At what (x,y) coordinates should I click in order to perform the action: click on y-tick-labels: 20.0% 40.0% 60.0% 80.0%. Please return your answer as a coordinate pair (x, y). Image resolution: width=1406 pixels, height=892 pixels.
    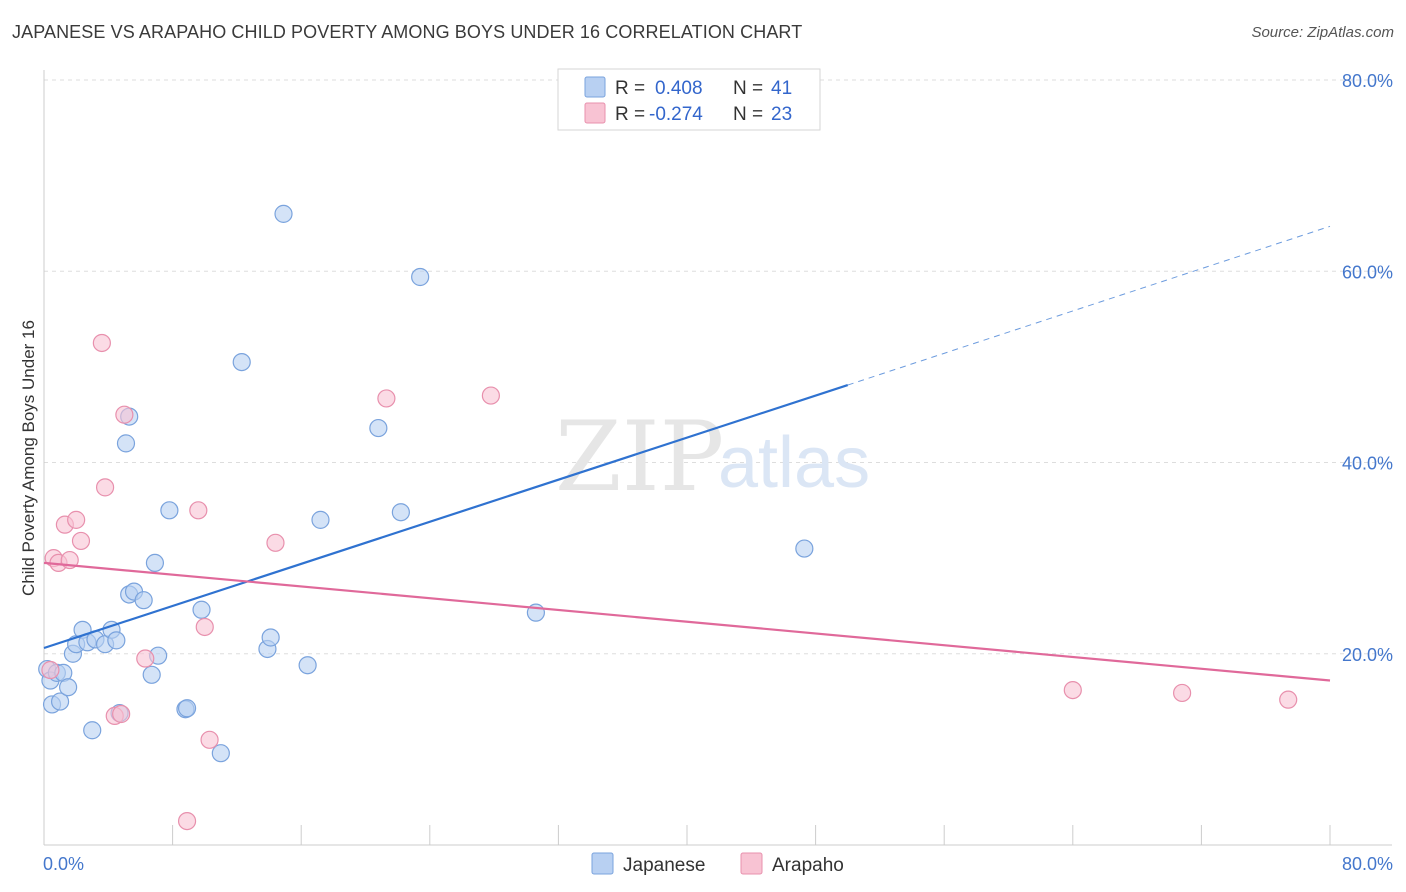
    Looking at the image, I should click on (1367, 368).